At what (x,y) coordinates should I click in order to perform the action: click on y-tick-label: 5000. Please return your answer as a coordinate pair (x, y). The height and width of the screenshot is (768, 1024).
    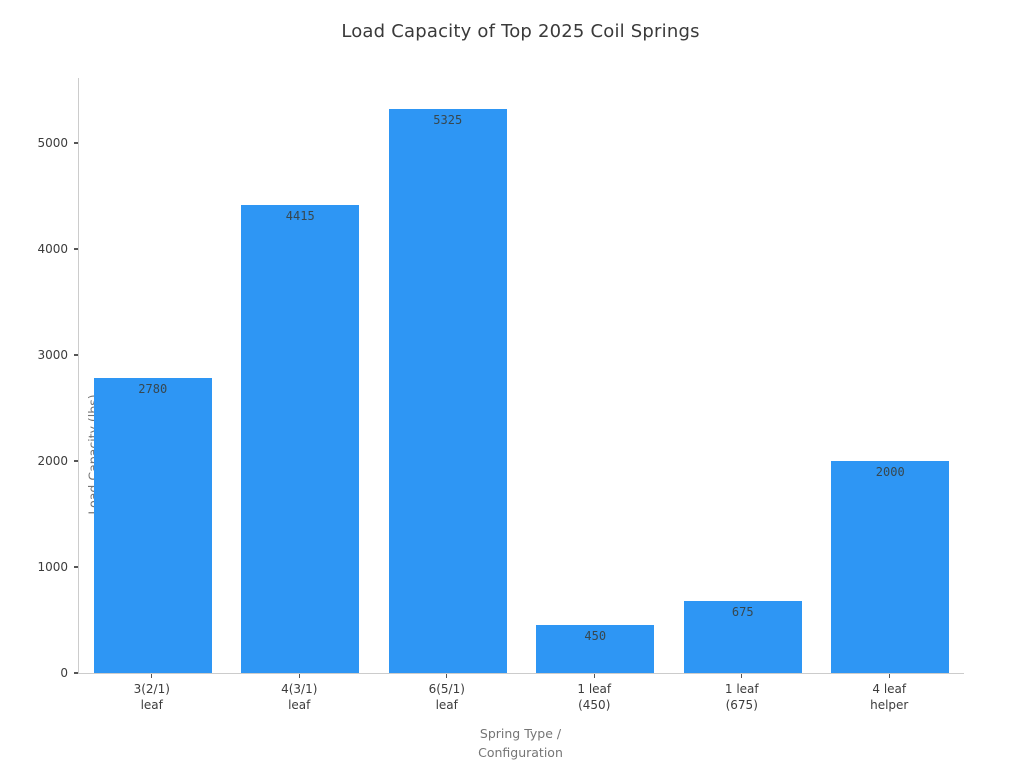
    Looking at the image, I should click on (52, 142).